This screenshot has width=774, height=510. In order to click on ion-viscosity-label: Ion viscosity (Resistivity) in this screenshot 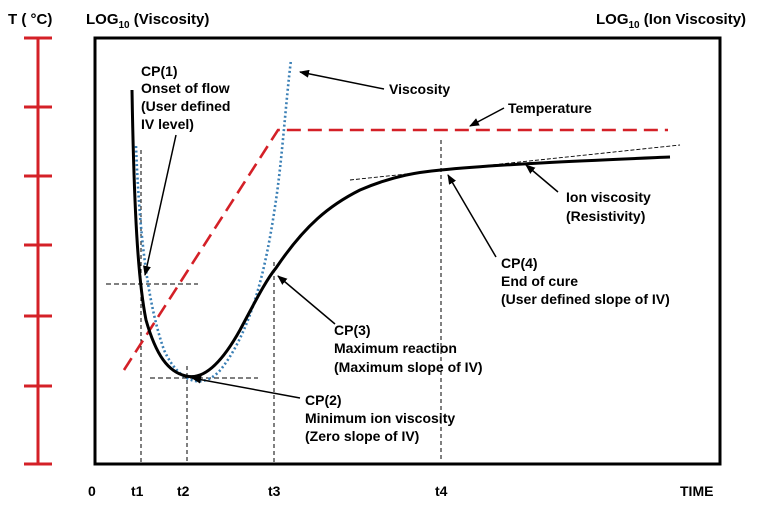, I will do `click(608, 206)`.